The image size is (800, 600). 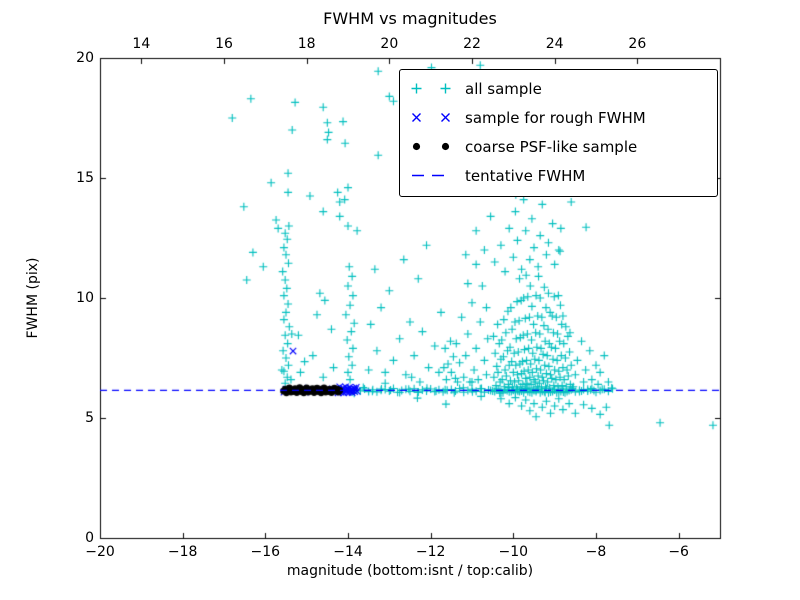 I want to click on legend-item-coarse-psf: tentative FWHM coarse PSF-like sample, so click(x=563, y=146).